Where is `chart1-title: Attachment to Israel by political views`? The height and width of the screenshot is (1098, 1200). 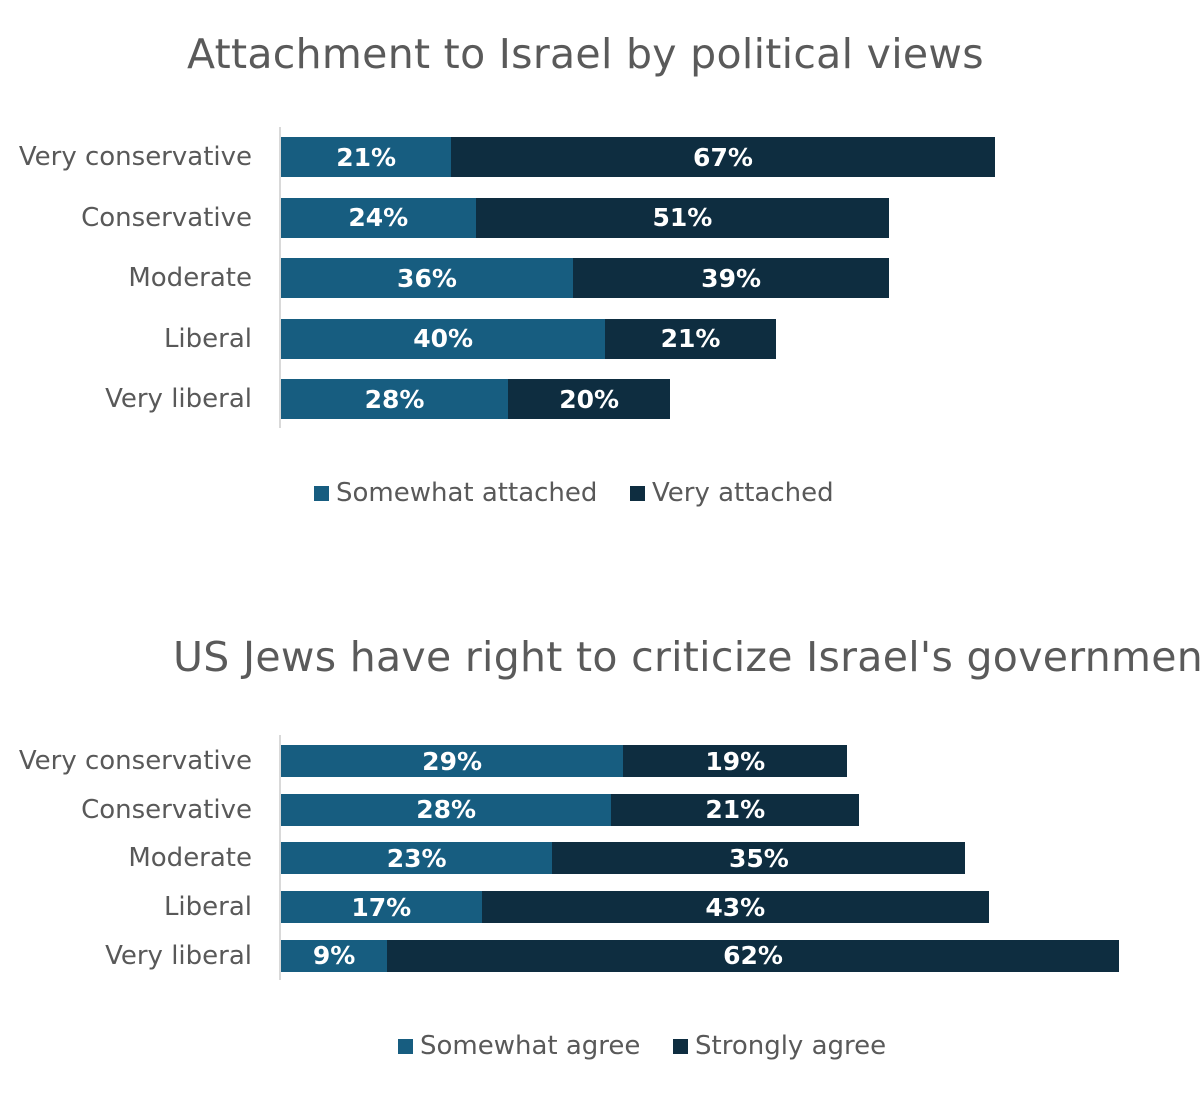
chart1-title: Attachment to Israel by political views is located at coordinates (585, 54).